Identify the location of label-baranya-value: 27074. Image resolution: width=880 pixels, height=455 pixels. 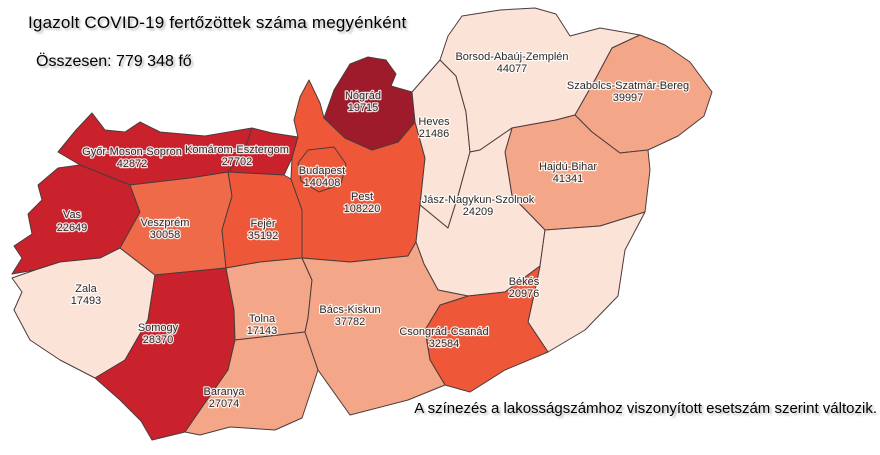
(224, 404).